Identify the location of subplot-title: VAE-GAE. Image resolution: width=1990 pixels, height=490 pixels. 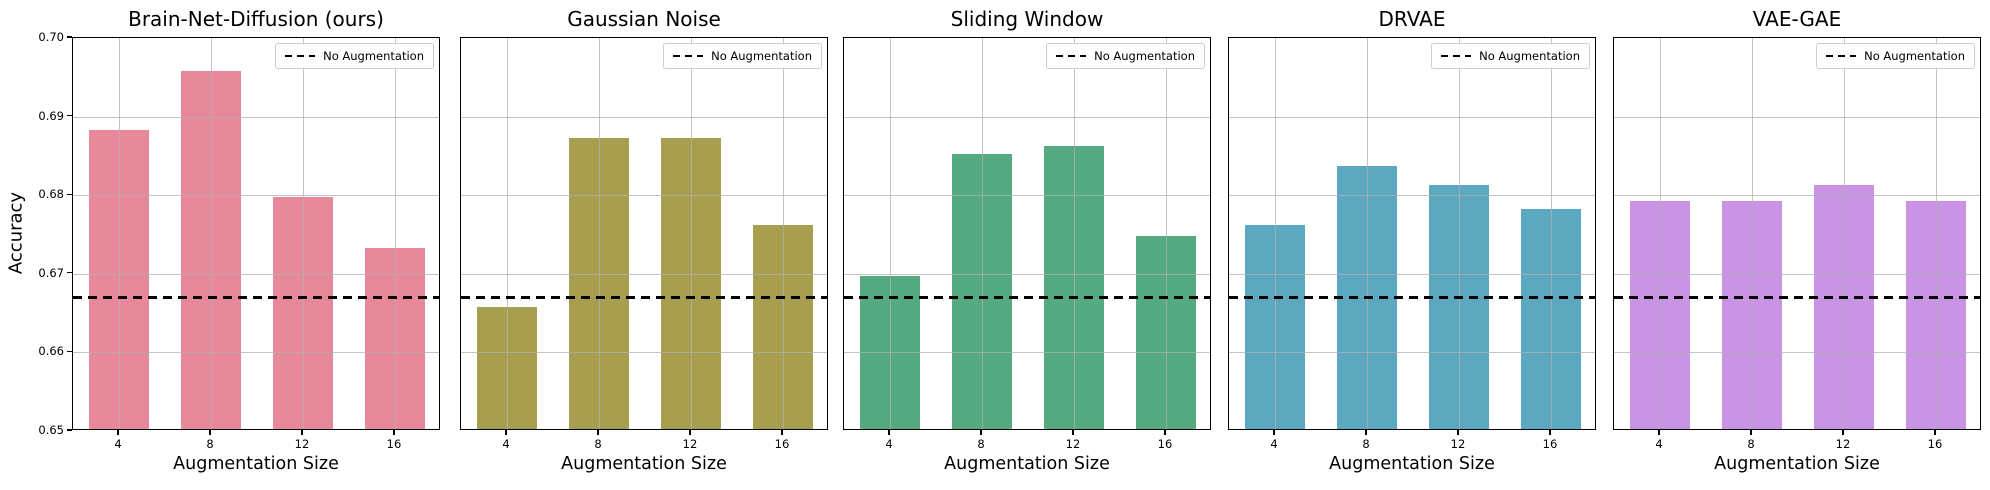
(1797, 19).